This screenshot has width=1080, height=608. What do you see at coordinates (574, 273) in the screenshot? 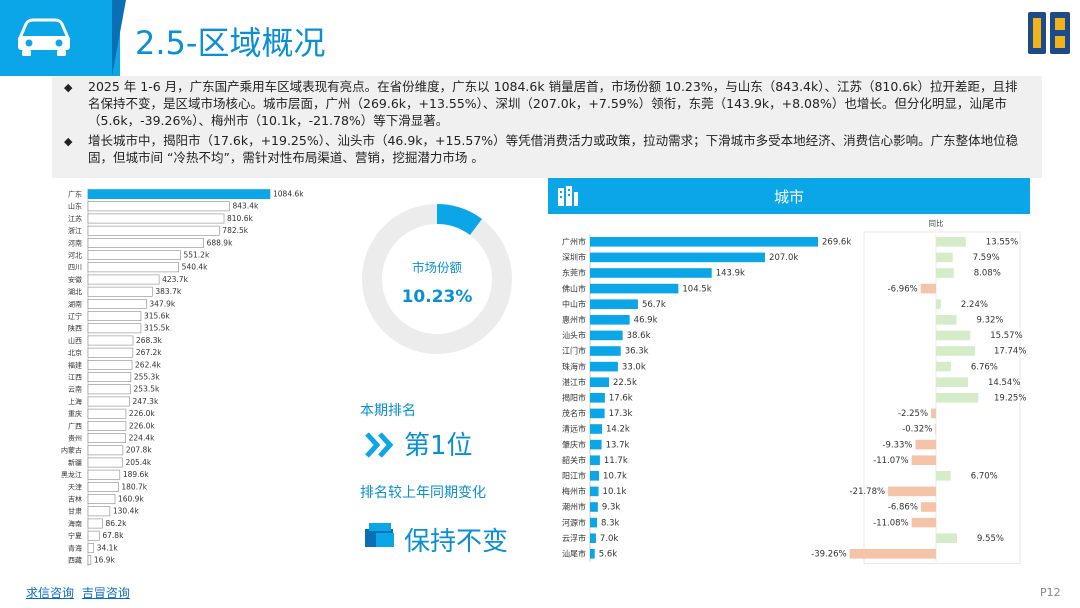
I see `city-tick-label: 东莞市` at bounding box center [574, 273].